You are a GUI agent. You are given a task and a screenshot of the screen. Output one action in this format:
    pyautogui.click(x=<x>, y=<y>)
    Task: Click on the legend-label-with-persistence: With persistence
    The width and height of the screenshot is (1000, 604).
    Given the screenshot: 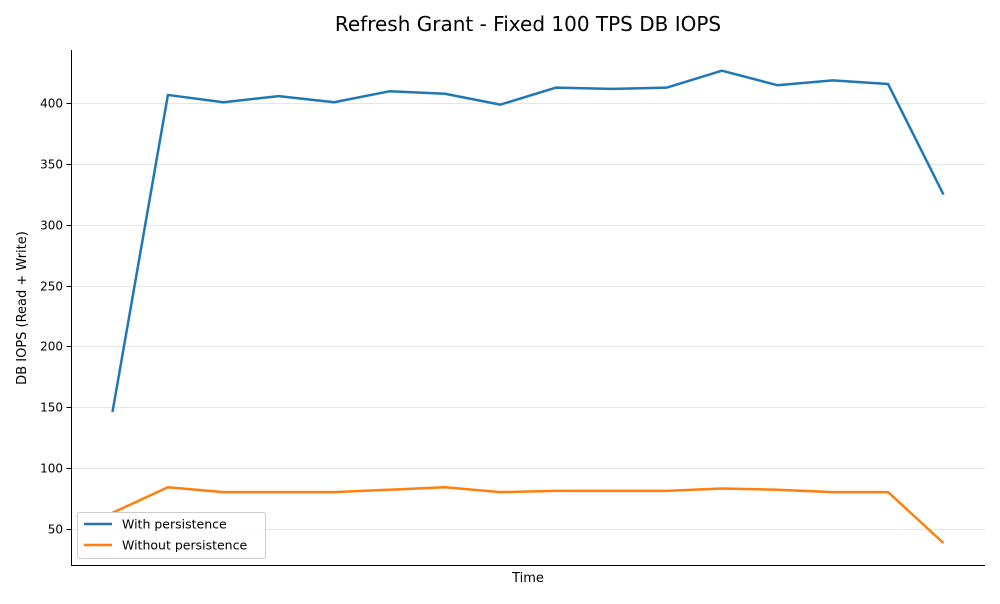 What is the action you would take?
    pyautogui.click(x=174, y=524)
    